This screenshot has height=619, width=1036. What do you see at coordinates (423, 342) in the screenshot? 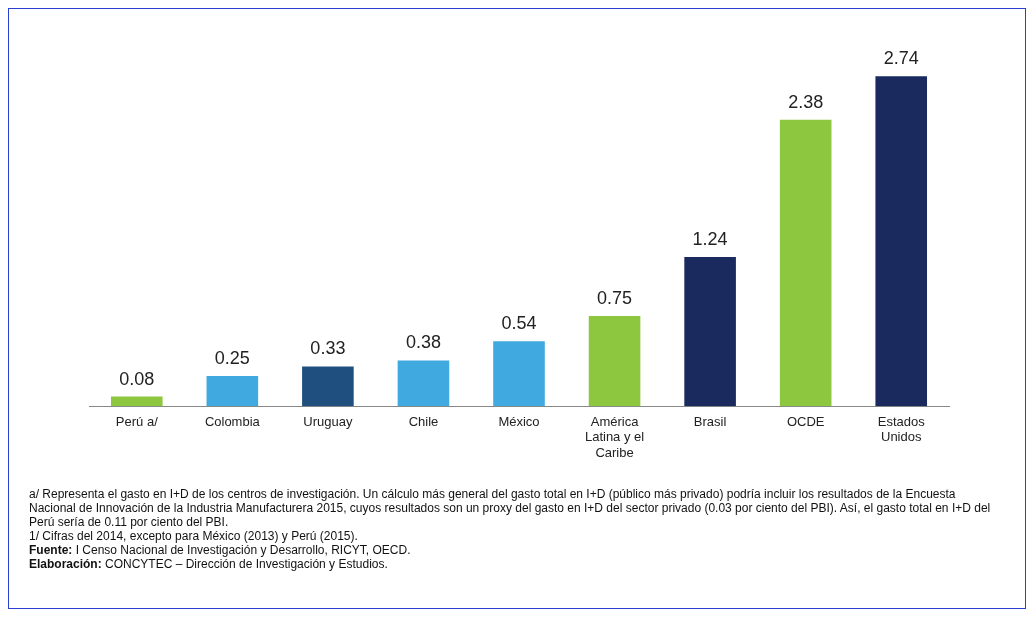
I see `data-label: 0.38` at bounding box center [423, 342].